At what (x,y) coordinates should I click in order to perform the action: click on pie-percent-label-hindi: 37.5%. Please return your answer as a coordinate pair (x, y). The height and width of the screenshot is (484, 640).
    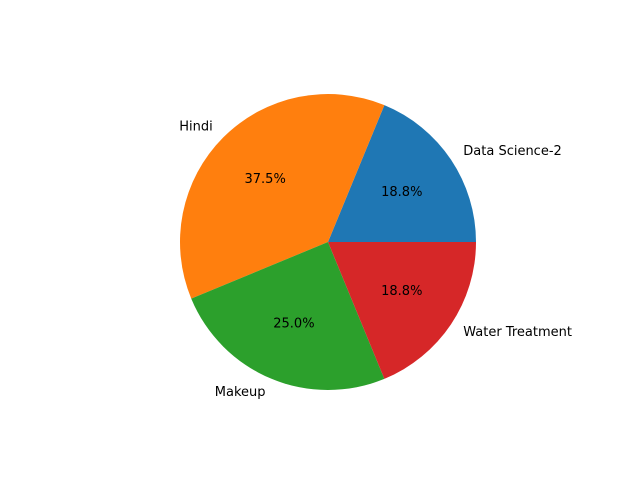
    Looking at the image, I should click on (265, 179).